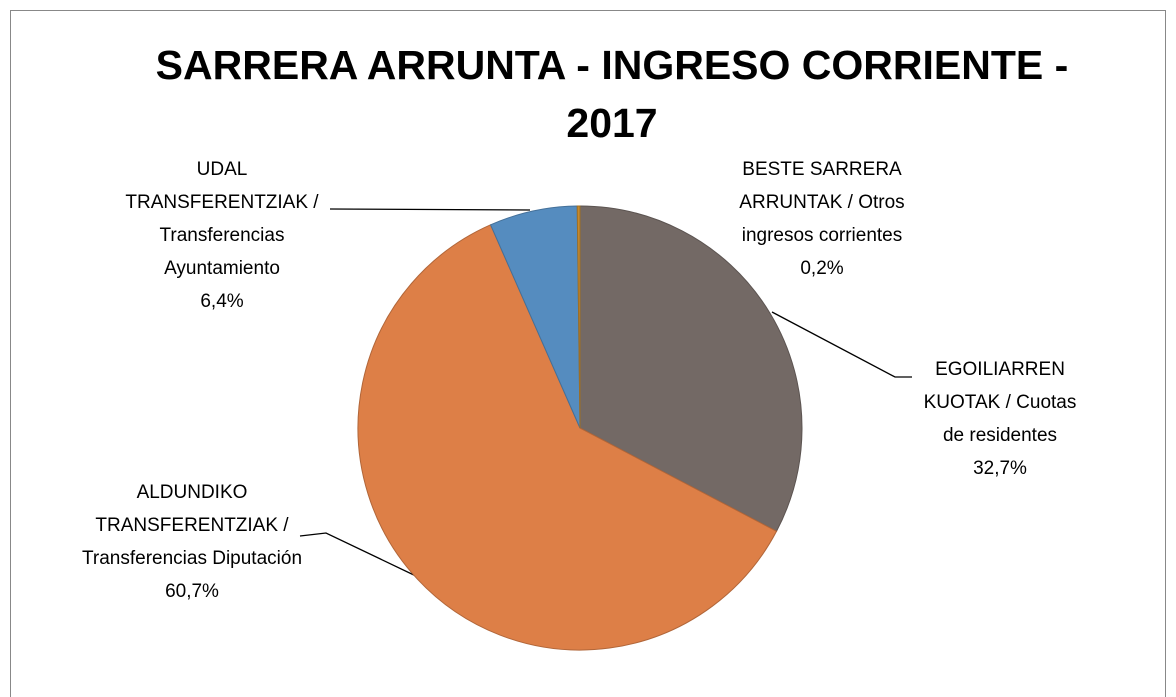  I want to click on value-label: 6,4%, so click(222, 301).